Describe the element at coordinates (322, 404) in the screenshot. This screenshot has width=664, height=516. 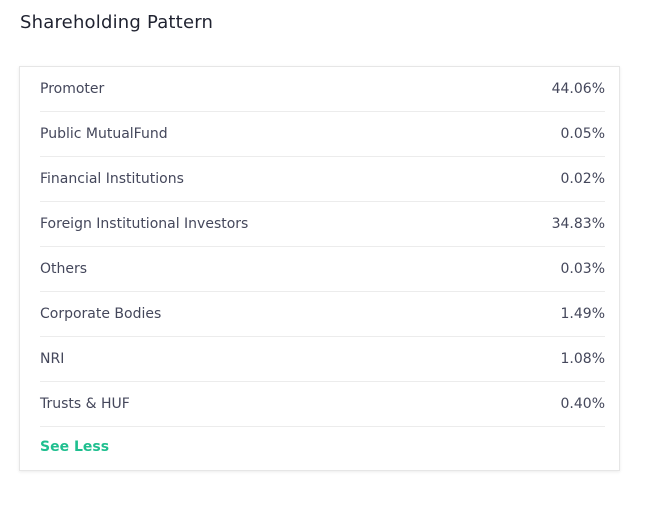
I see `table-row: Trusts & HUF 0.40%` at that location.